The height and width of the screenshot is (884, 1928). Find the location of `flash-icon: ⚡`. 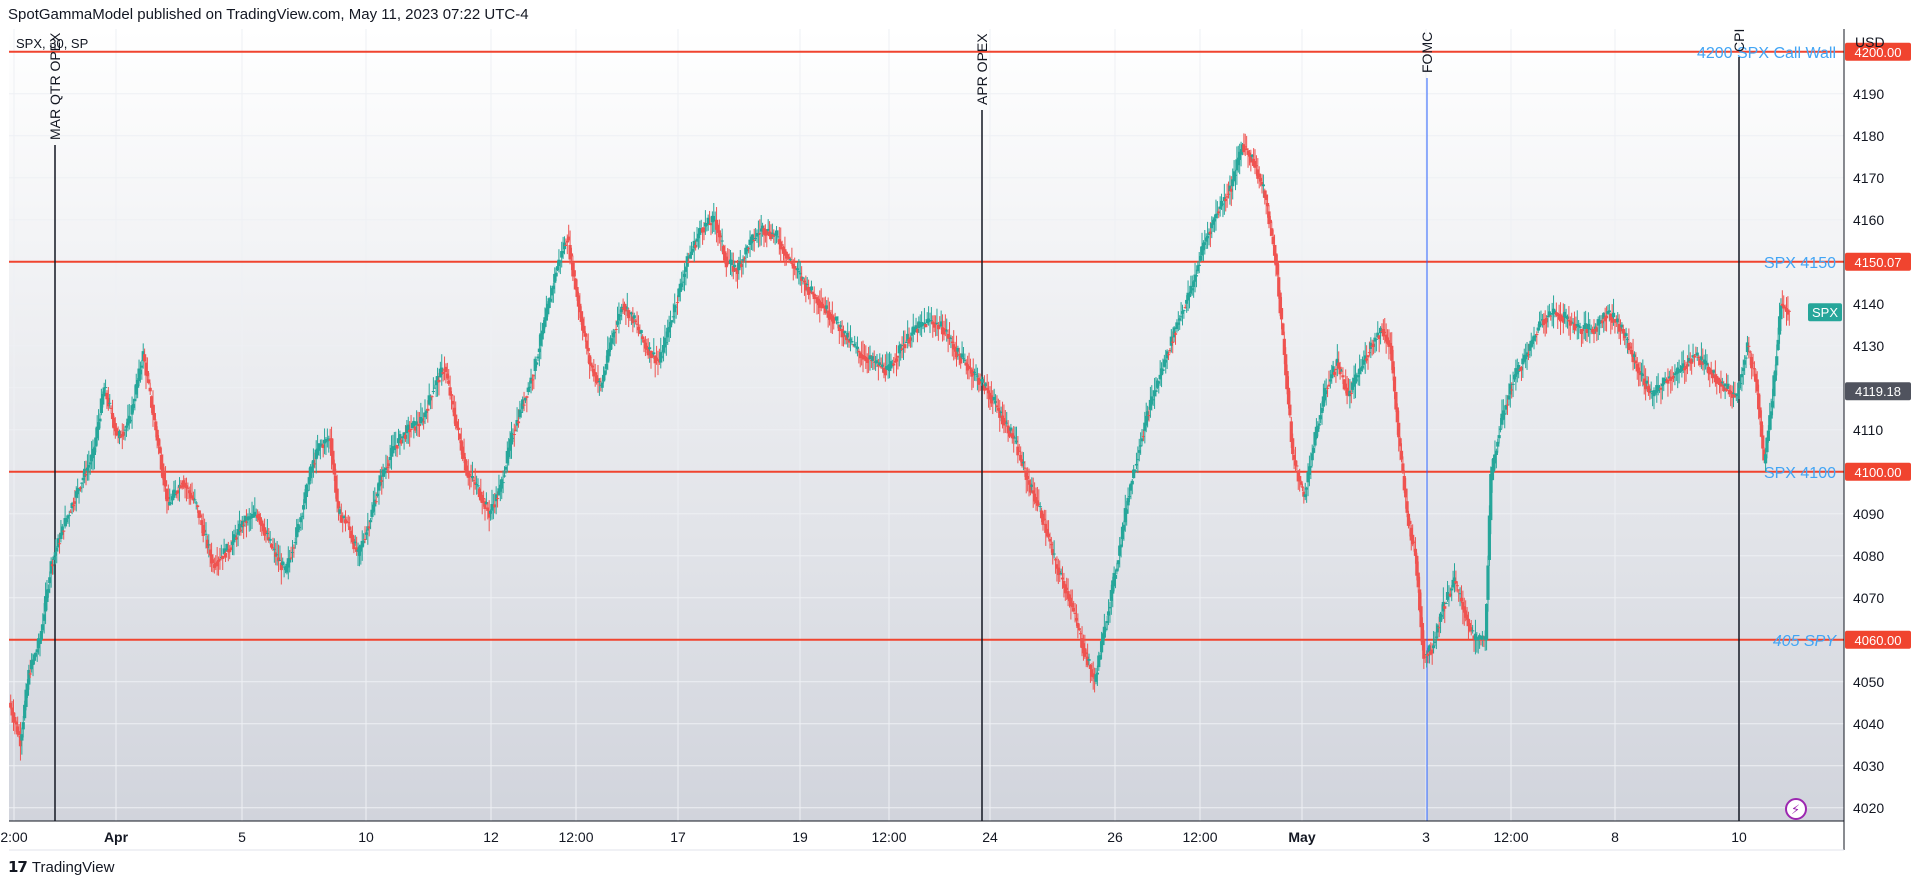

flash-icon: ⚡ is located at coordinates (1796, 809).